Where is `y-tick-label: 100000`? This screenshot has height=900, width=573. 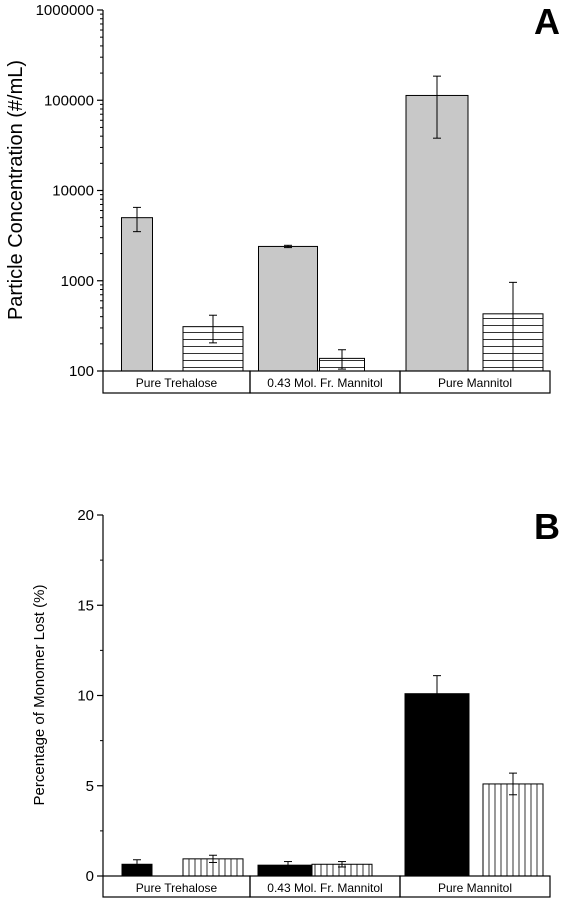
y-tick-label: 100000 is located at coordinates (69, 100).